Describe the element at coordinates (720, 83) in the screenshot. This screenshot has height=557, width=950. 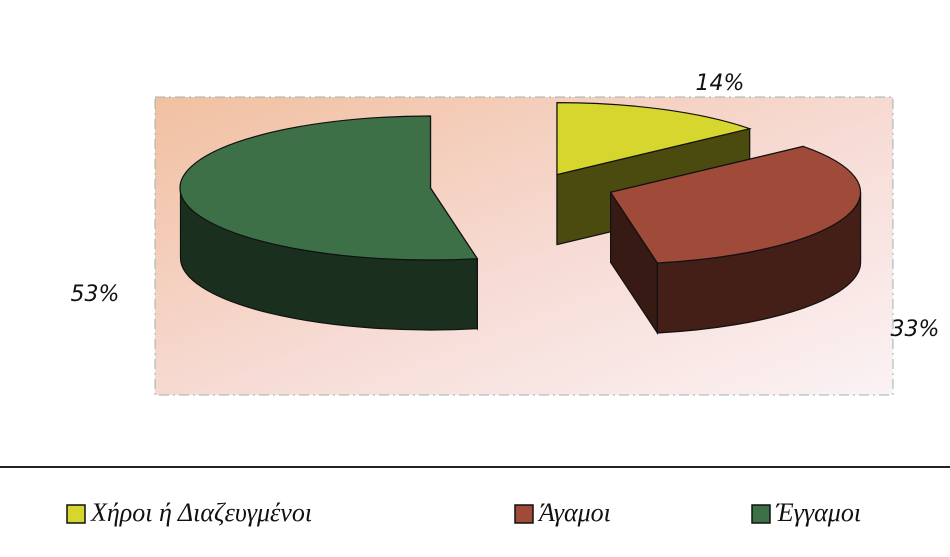
I see `data-label: 14%` at that location.